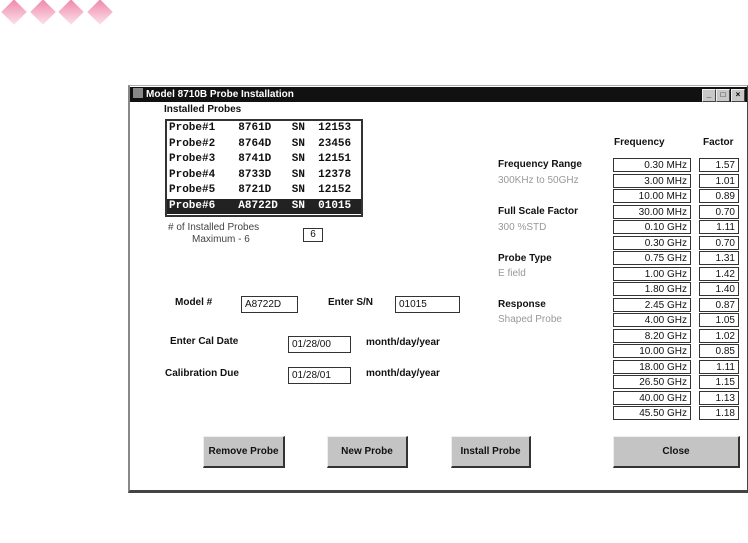 The width and height of the screenshot is (748, 543). Describe the element at coordinates (652, 273) in the screenshot. I see `frequency-cell: 1.00 GHz` at that location.